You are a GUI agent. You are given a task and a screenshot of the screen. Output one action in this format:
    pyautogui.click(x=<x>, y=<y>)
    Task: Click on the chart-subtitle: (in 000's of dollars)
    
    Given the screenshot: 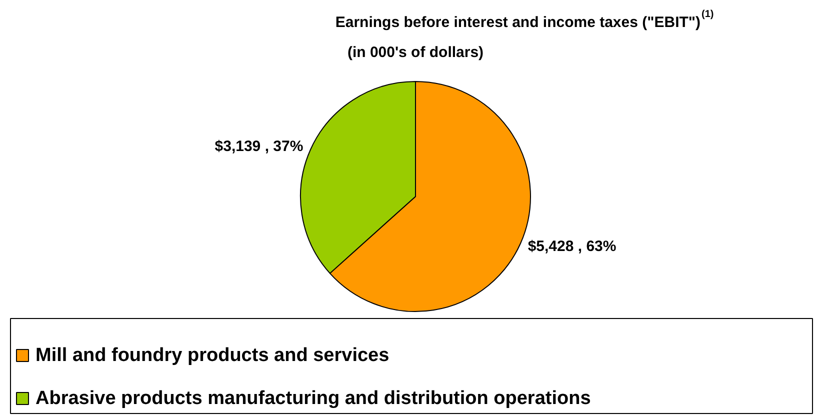 What is the action you would take?
    pyautogui.click(x=415, y=52)
    